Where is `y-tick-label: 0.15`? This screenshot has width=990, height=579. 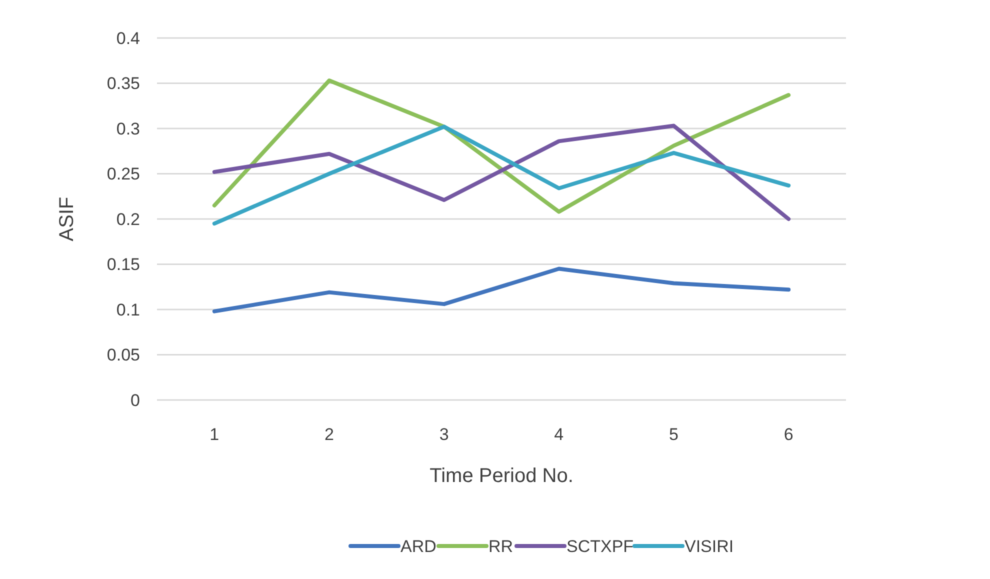
y-tick-label: 0.15 is located at coordinates (123, 264).